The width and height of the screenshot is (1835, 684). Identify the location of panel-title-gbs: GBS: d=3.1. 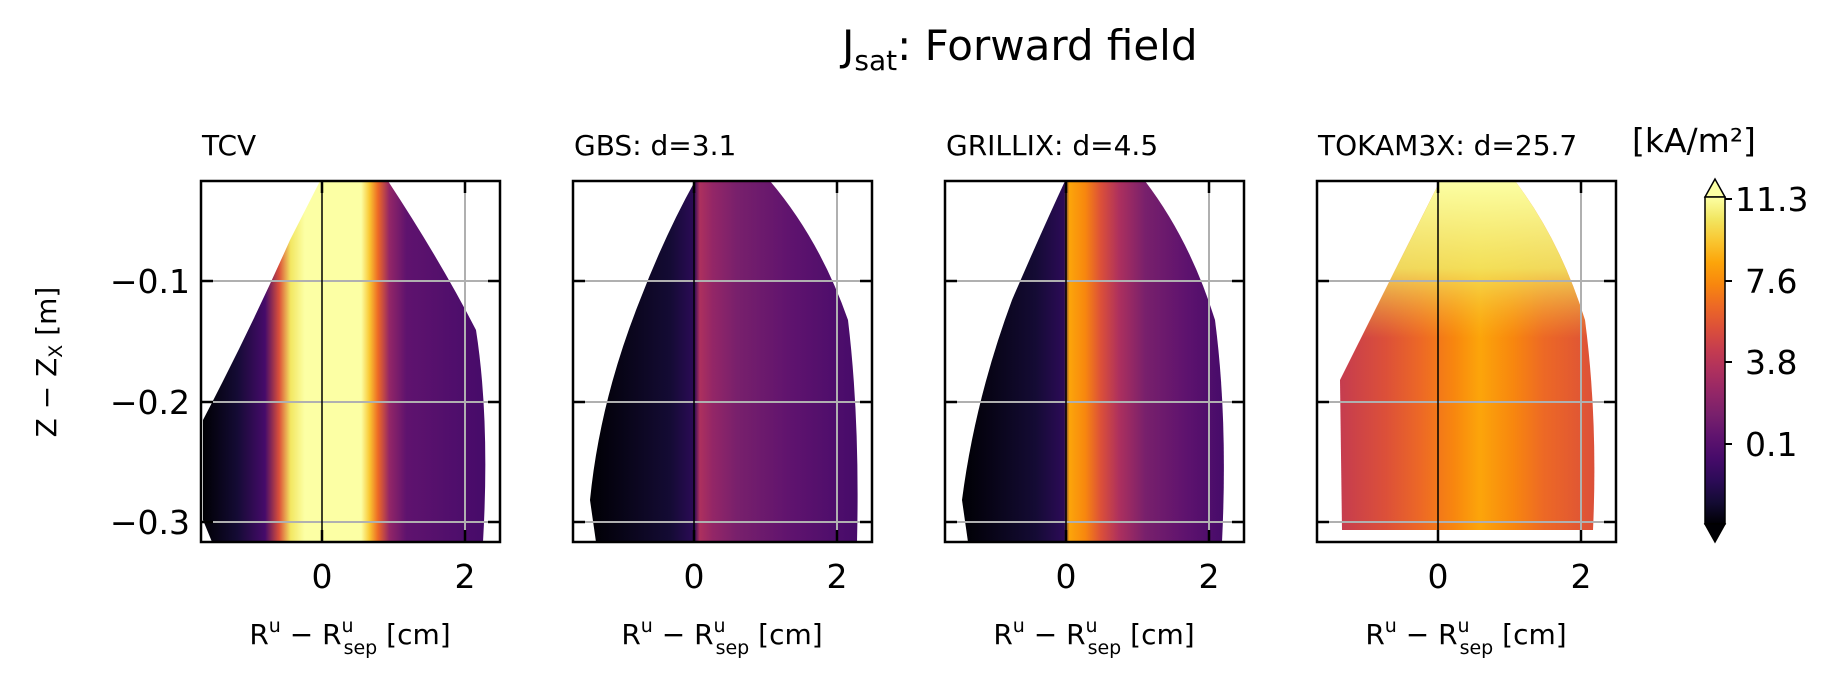
(655, 145).